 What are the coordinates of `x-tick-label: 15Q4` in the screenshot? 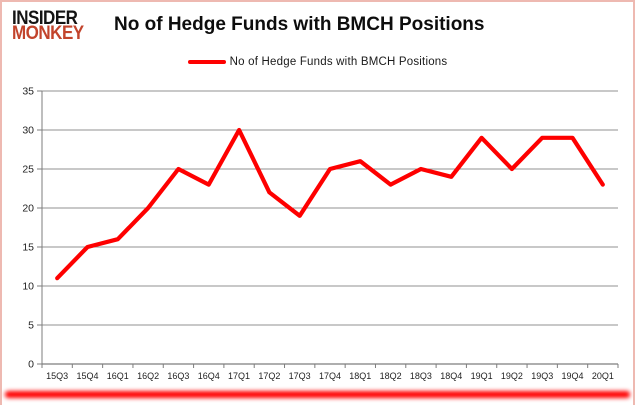 It's located at (87, 376).